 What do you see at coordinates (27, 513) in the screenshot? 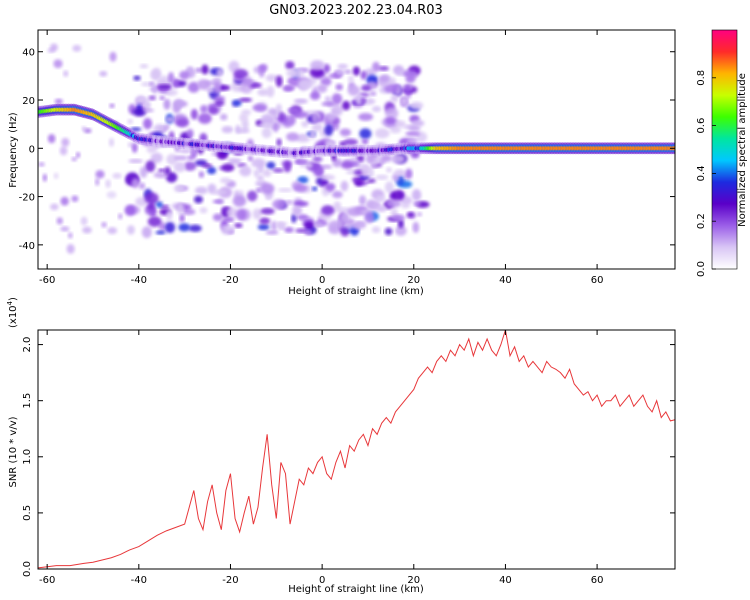
I see `y-tick-label: 0.5` at bounding box center [27, 513].